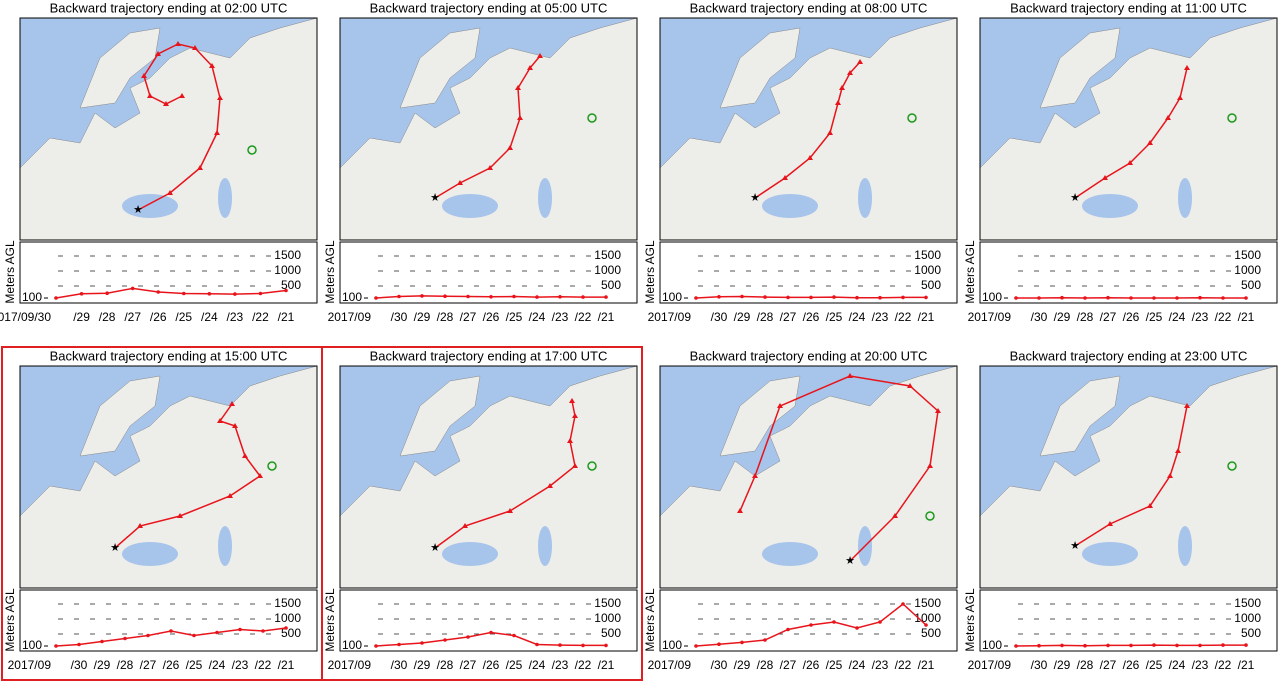  What do you see at coordinates (1200, 665) in the screenshot?
I see `x-tick-label: /23` at bounding box center [1200, 665].